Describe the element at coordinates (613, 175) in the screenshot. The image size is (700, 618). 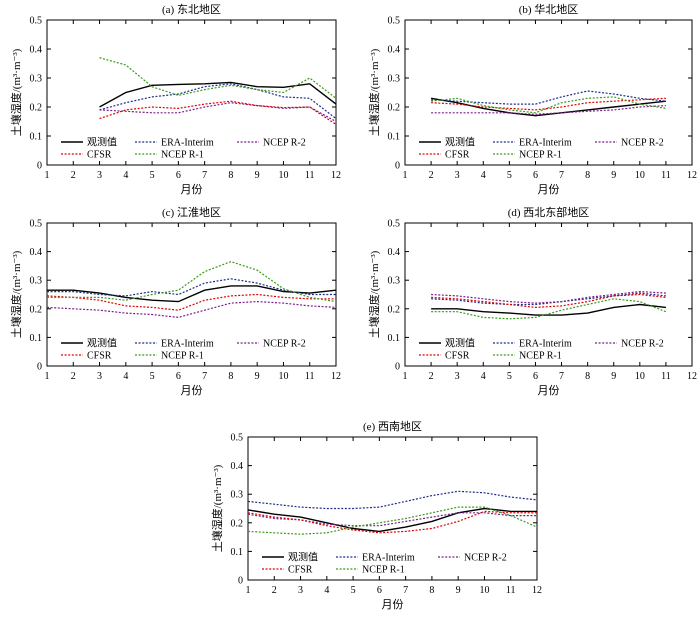
I see `x-tick-label: 9` at that location.